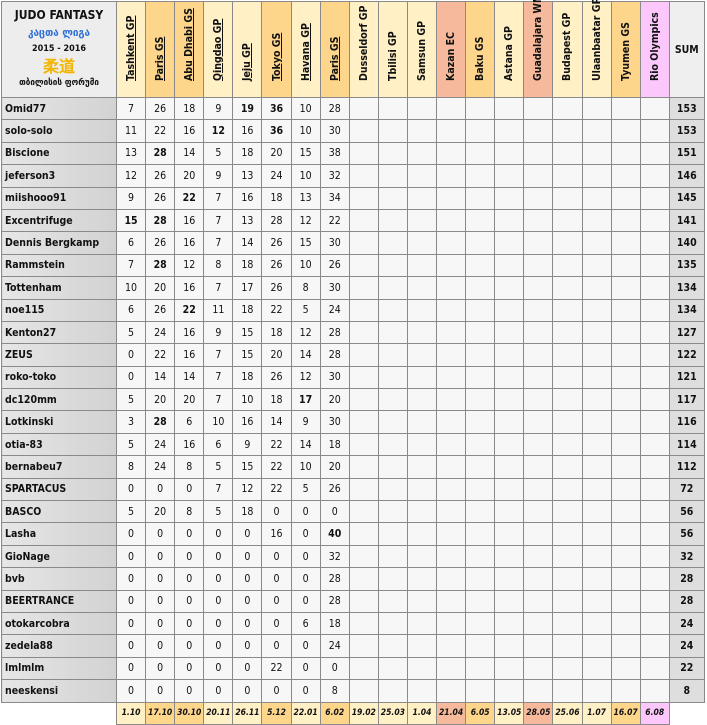 This screenshot has height=725, width=707. Describe the element at coordinates (59, 355) in the screenshot. I see `player-name: ZEUS` at that location.